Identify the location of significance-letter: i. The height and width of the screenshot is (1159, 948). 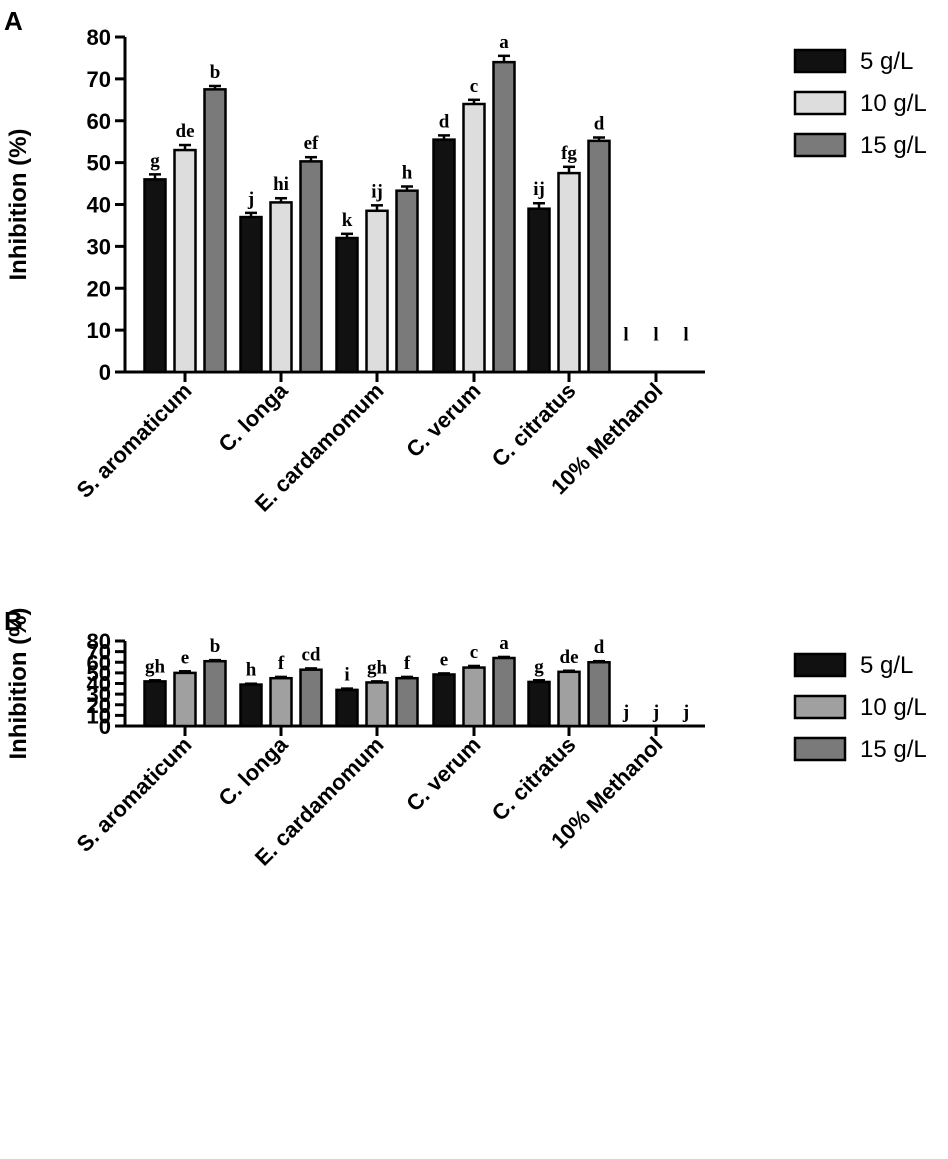
(346, 675).